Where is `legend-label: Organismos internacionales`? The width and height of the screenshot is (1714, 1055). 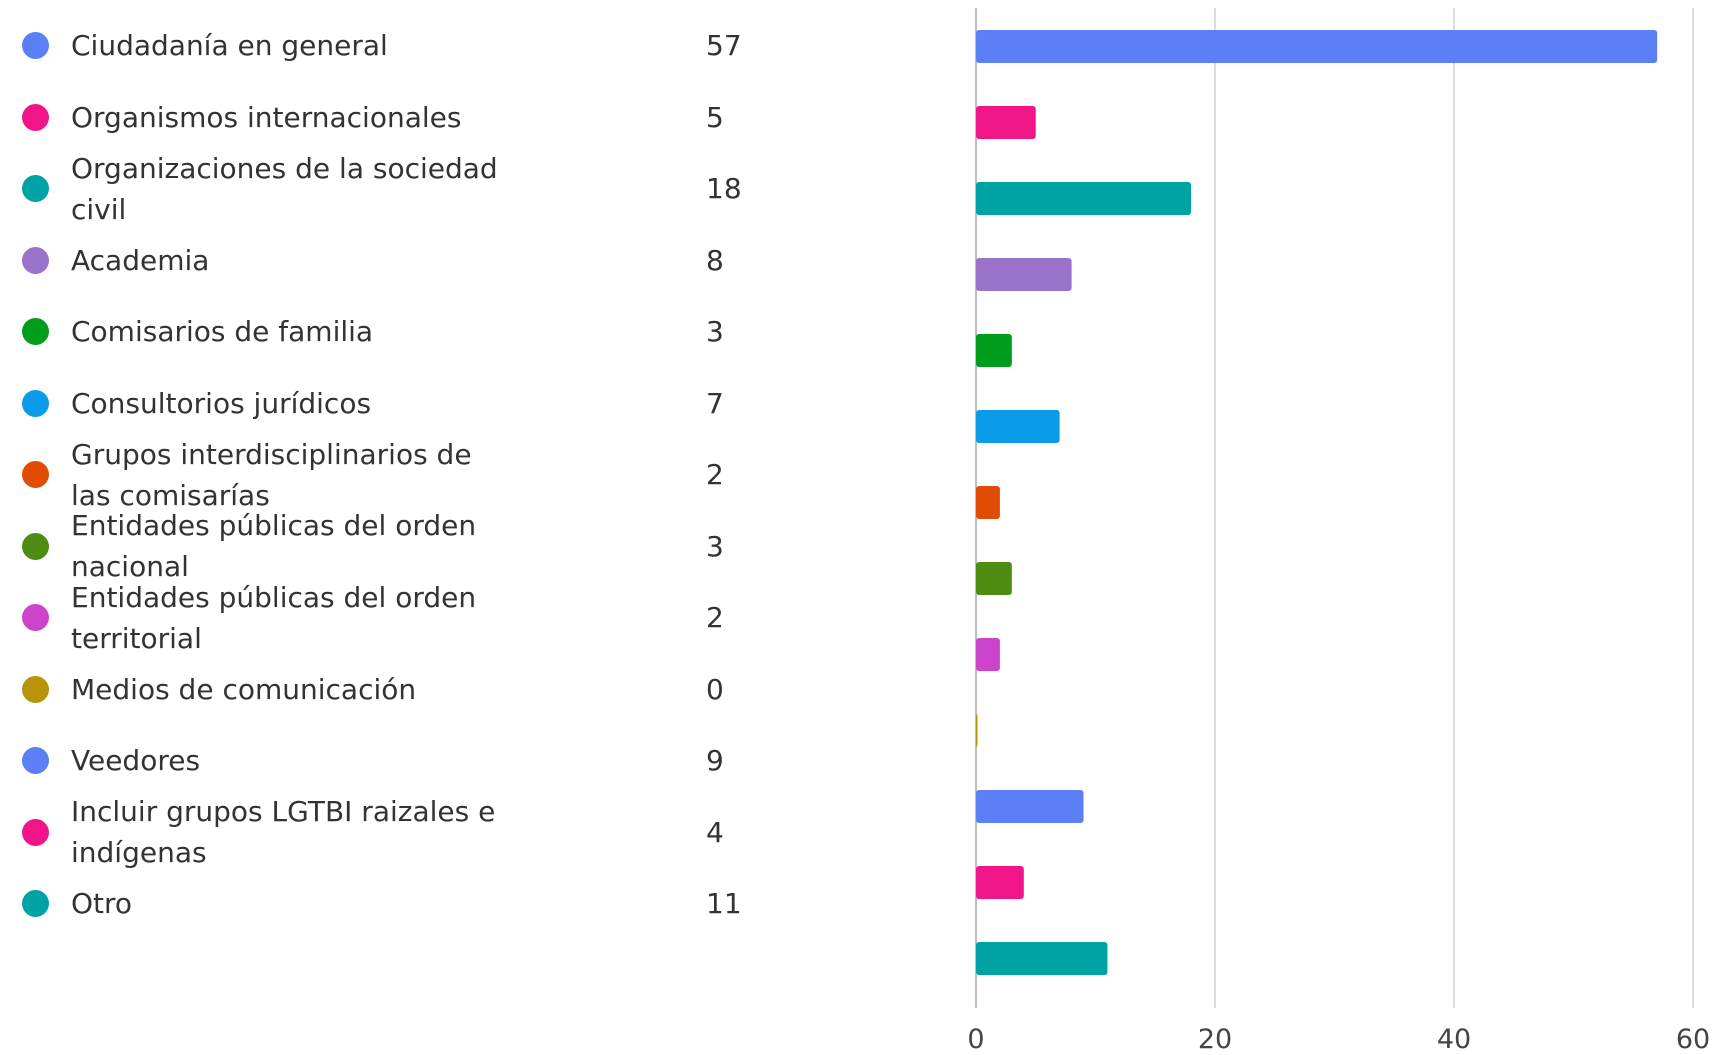
legend-label: Organismos internacionales is located at coordinates (266, 117).